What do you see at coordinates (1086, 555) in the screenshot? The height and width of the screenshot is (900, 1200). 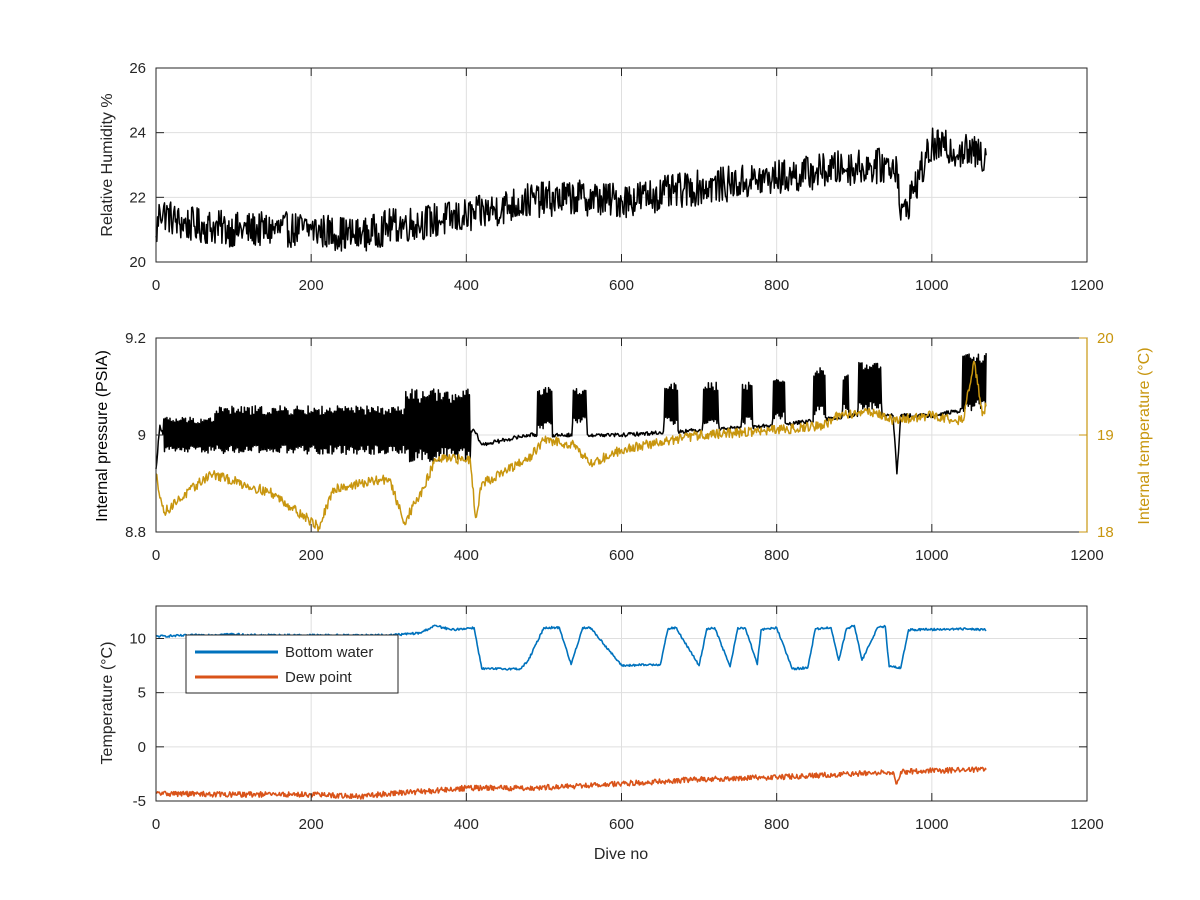 I see `pressure-x-tick-label: 1200` at bounding box center [1086, 555].